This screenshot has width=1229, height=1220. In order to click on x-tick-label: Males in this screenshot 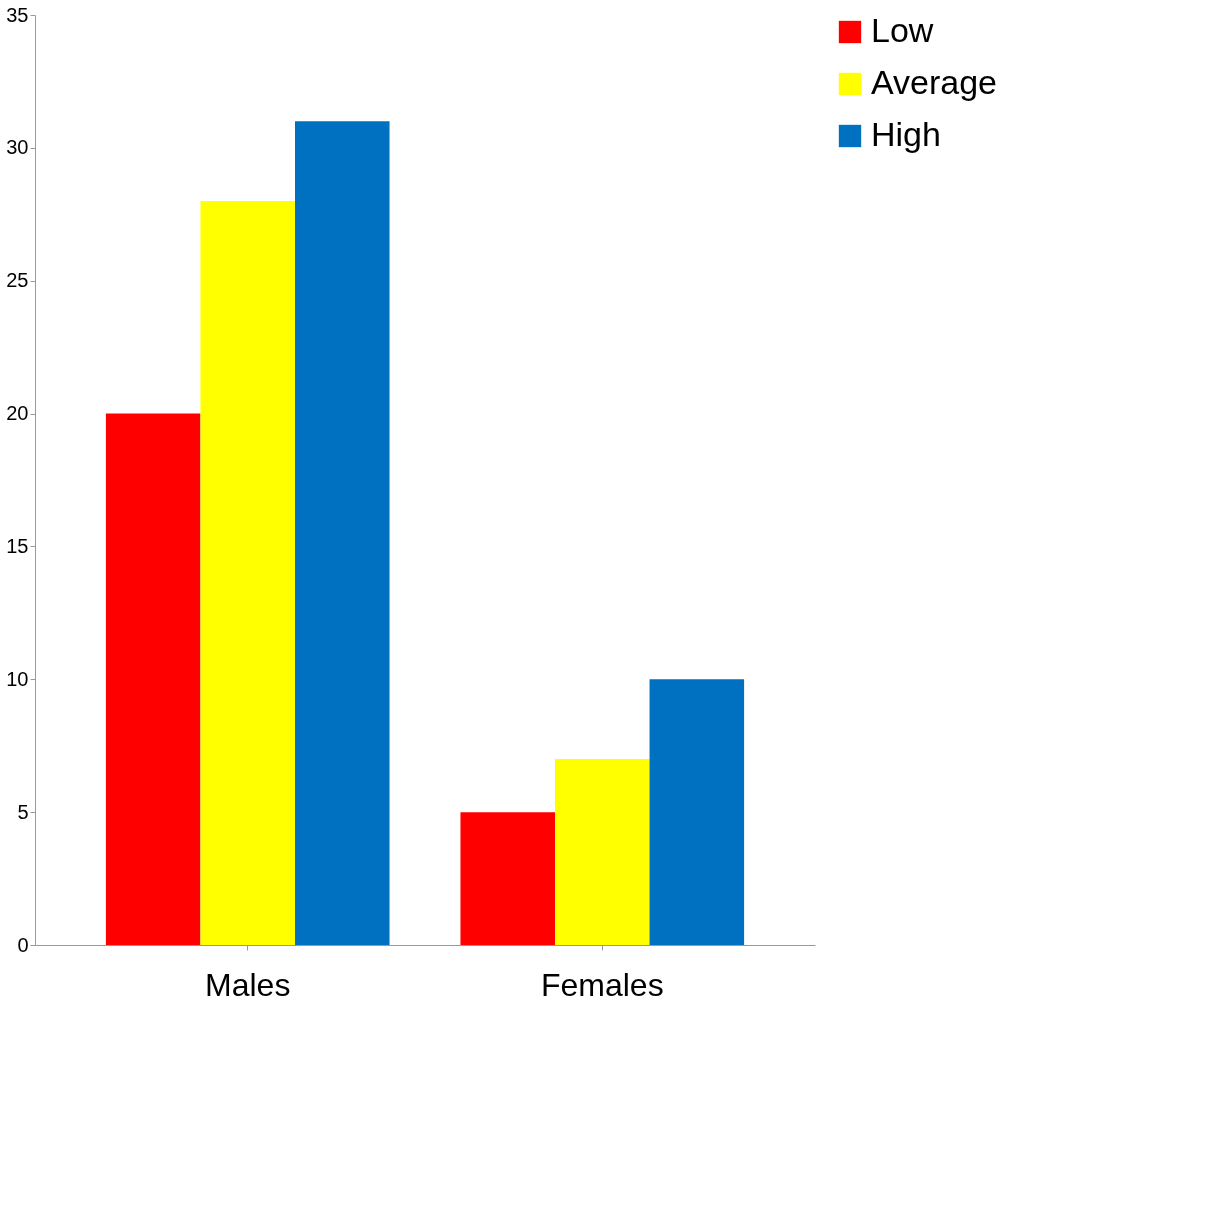, I will do `click(248, 984)`.